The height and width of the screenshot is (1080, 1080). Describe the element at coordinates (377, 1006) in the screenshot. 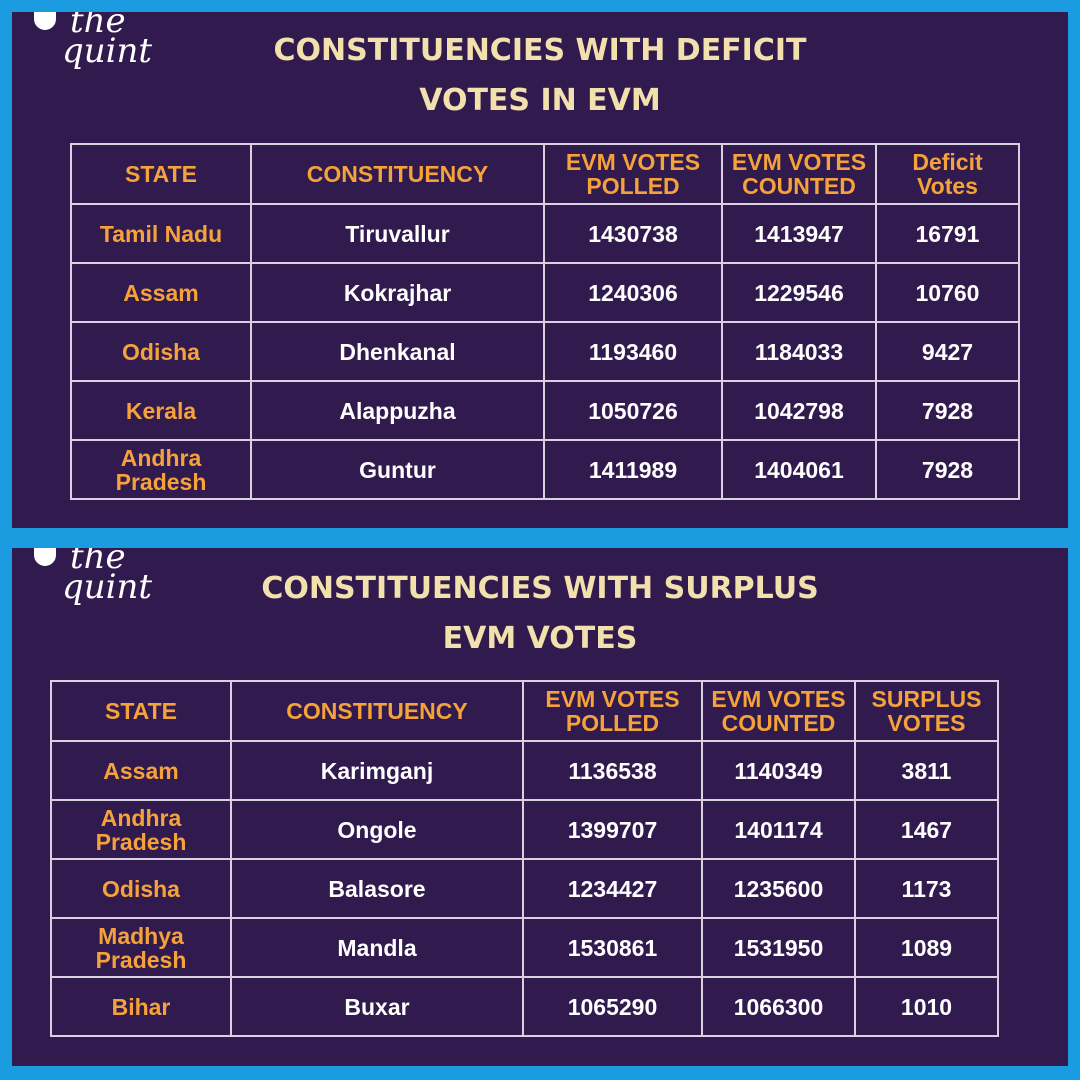

I see `cell: Buxar` at that location.